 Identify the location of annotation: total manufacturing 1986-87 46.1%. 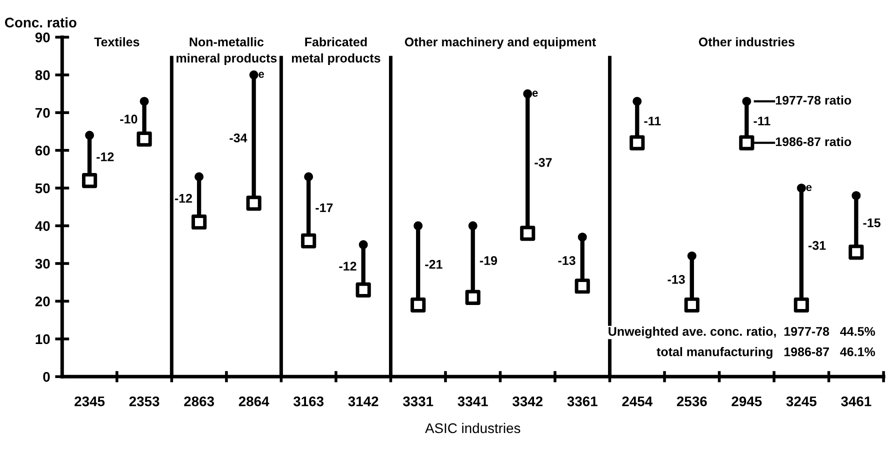
(766, 353).